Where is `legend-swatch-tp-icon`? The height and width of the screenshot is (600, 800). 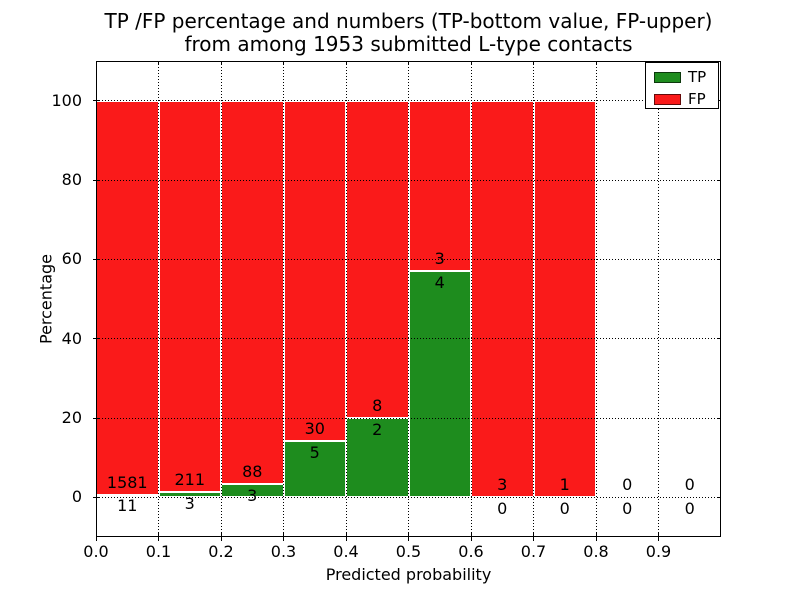
legend-swatch-tp-icon is located at coordinates (667, 77).